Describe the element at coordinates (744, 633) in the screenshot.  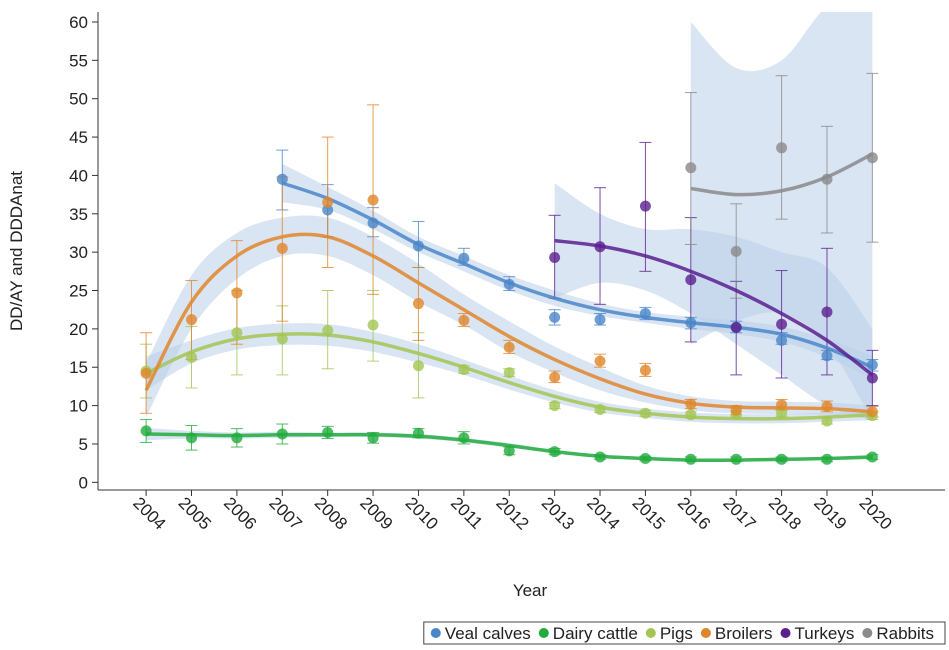
I see `legend-label: Broilers` at that location.